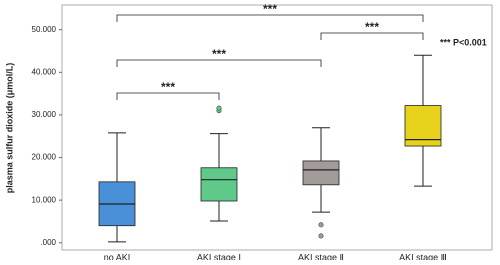  Describe the element at coordinates (44, 199) in the screenshot. I see `y-tick-label: 10.000` at that location.